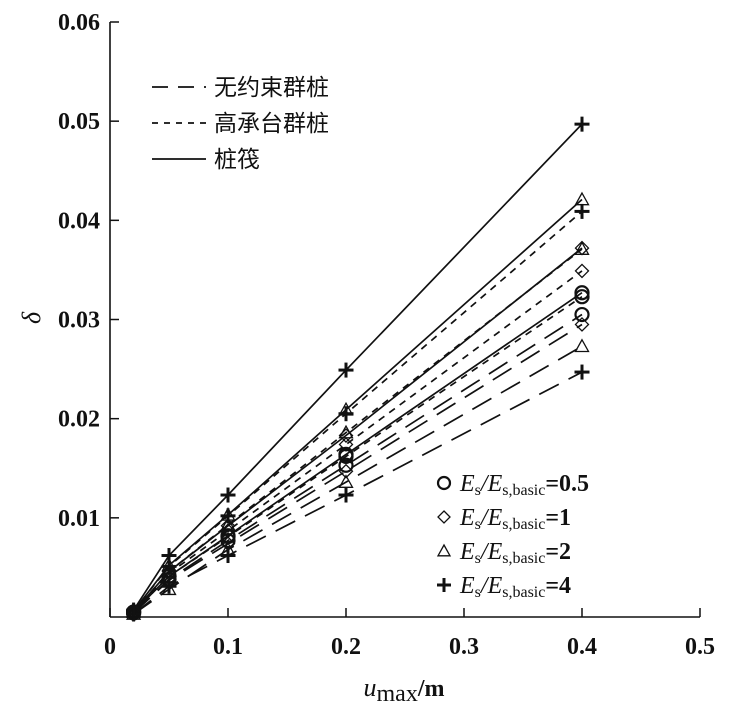 The width and height of the screenshot is (752, 720). Describe the element at coordinates (700, 647) in the screenshot. I see `x-tick-label: 0.5` at that location.